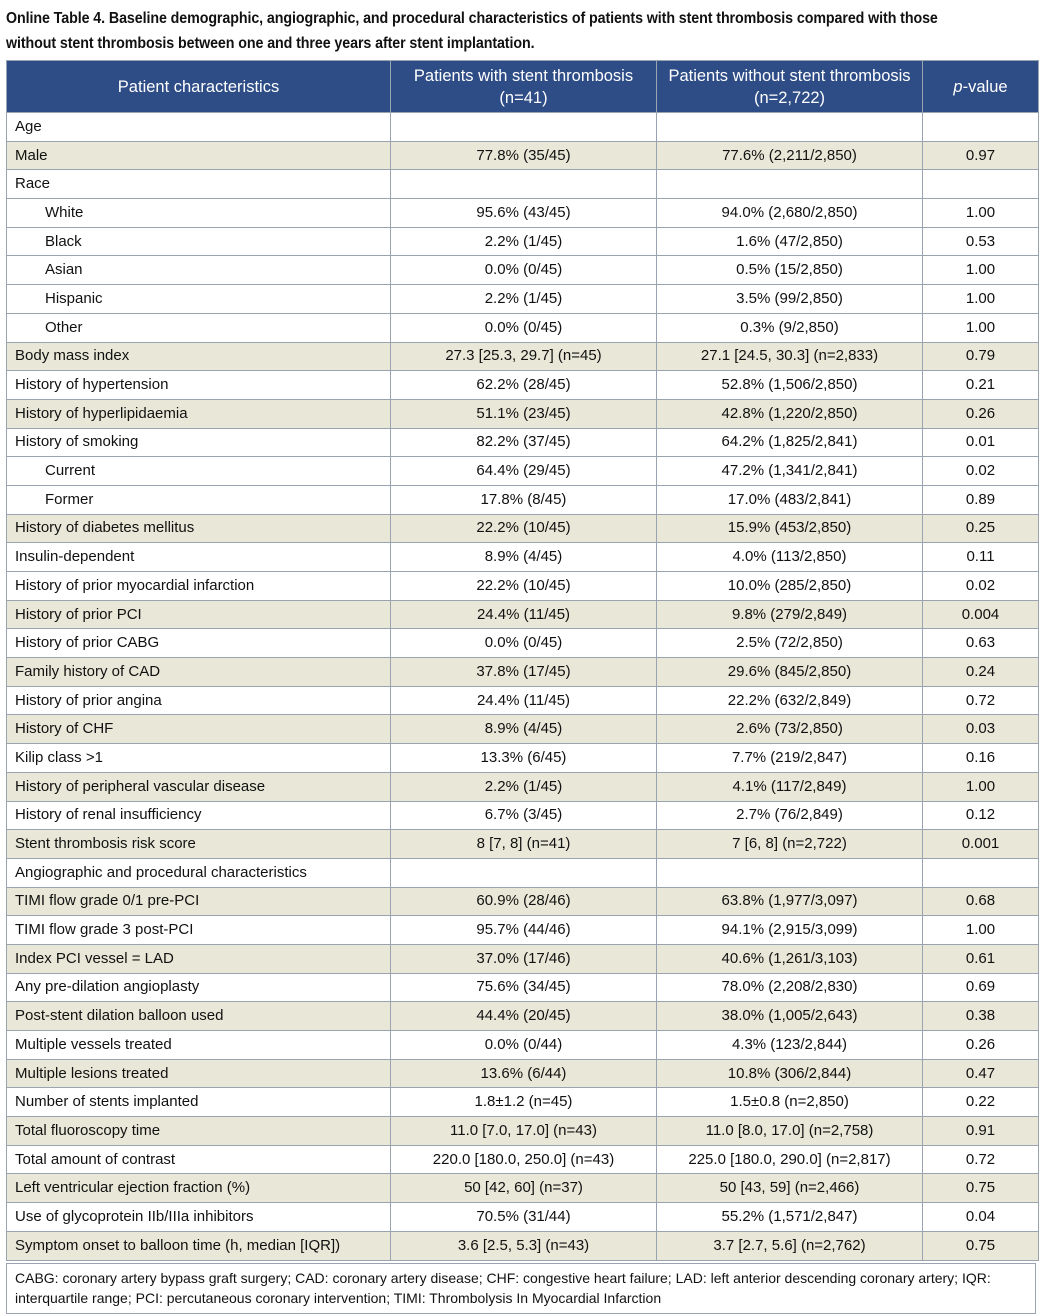  Describe the element at coordinates (980, 643) in the screenshot. I see `cell-p-value: 0.63` at that location.